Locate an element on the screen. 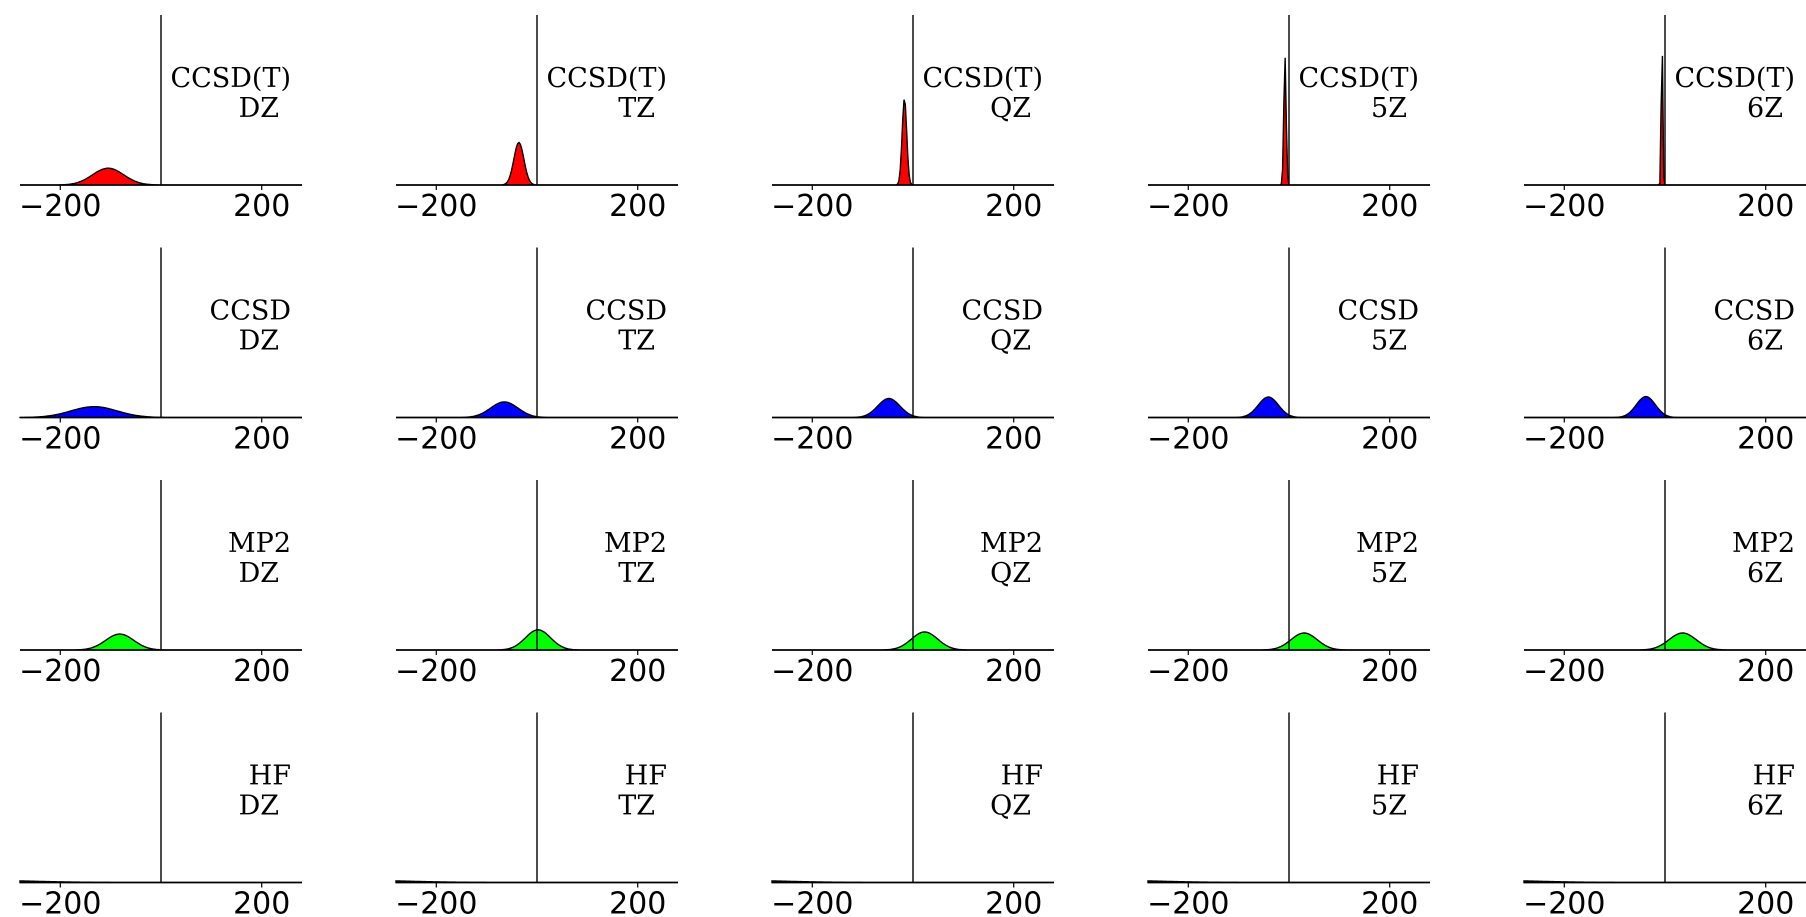  panel-ccsdt-6z: −200 200 CCSD(T)6Z is located at coordinates (1664, 119).